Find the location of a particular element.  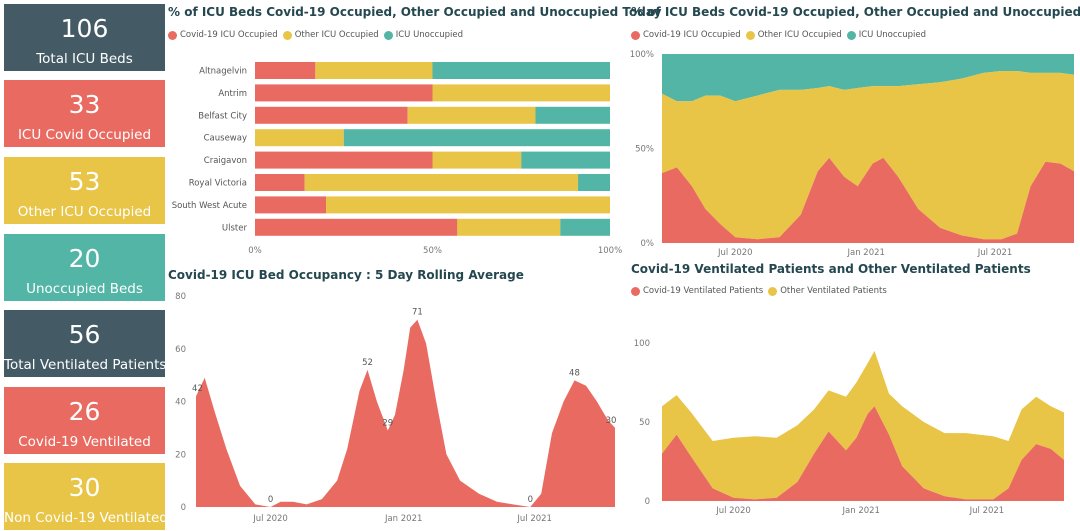

category-label: Altnagelvin is located at coordinates (223, 72).